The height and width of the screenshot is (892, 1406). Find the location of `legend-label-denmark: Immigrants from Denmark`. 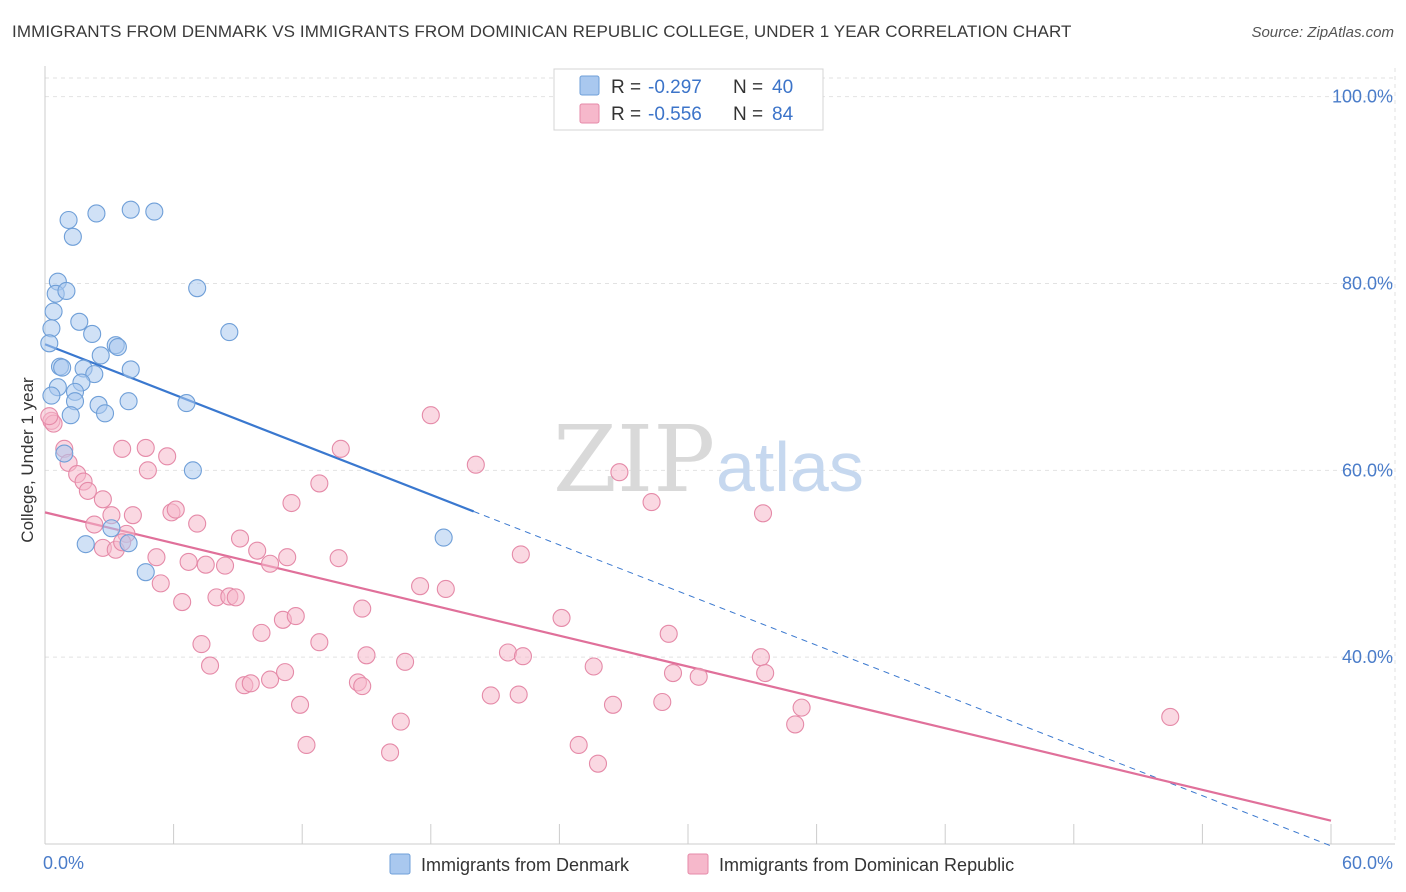

legend-label-denmark: Immigrants from Denmark is located at coordinates (525, 865).